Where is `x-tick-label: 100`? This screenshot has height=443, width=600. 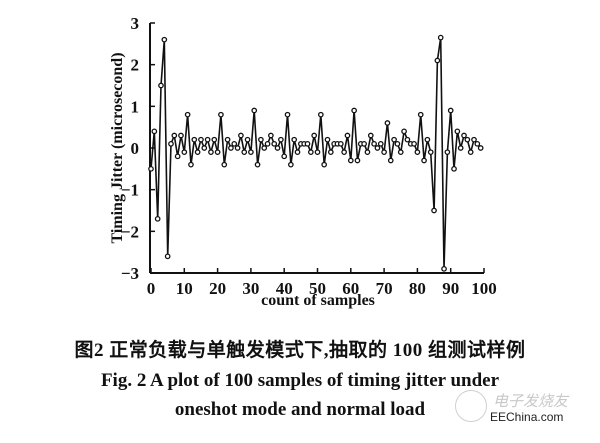 x-tick-label: 100 is located at coordinates (484, 288).